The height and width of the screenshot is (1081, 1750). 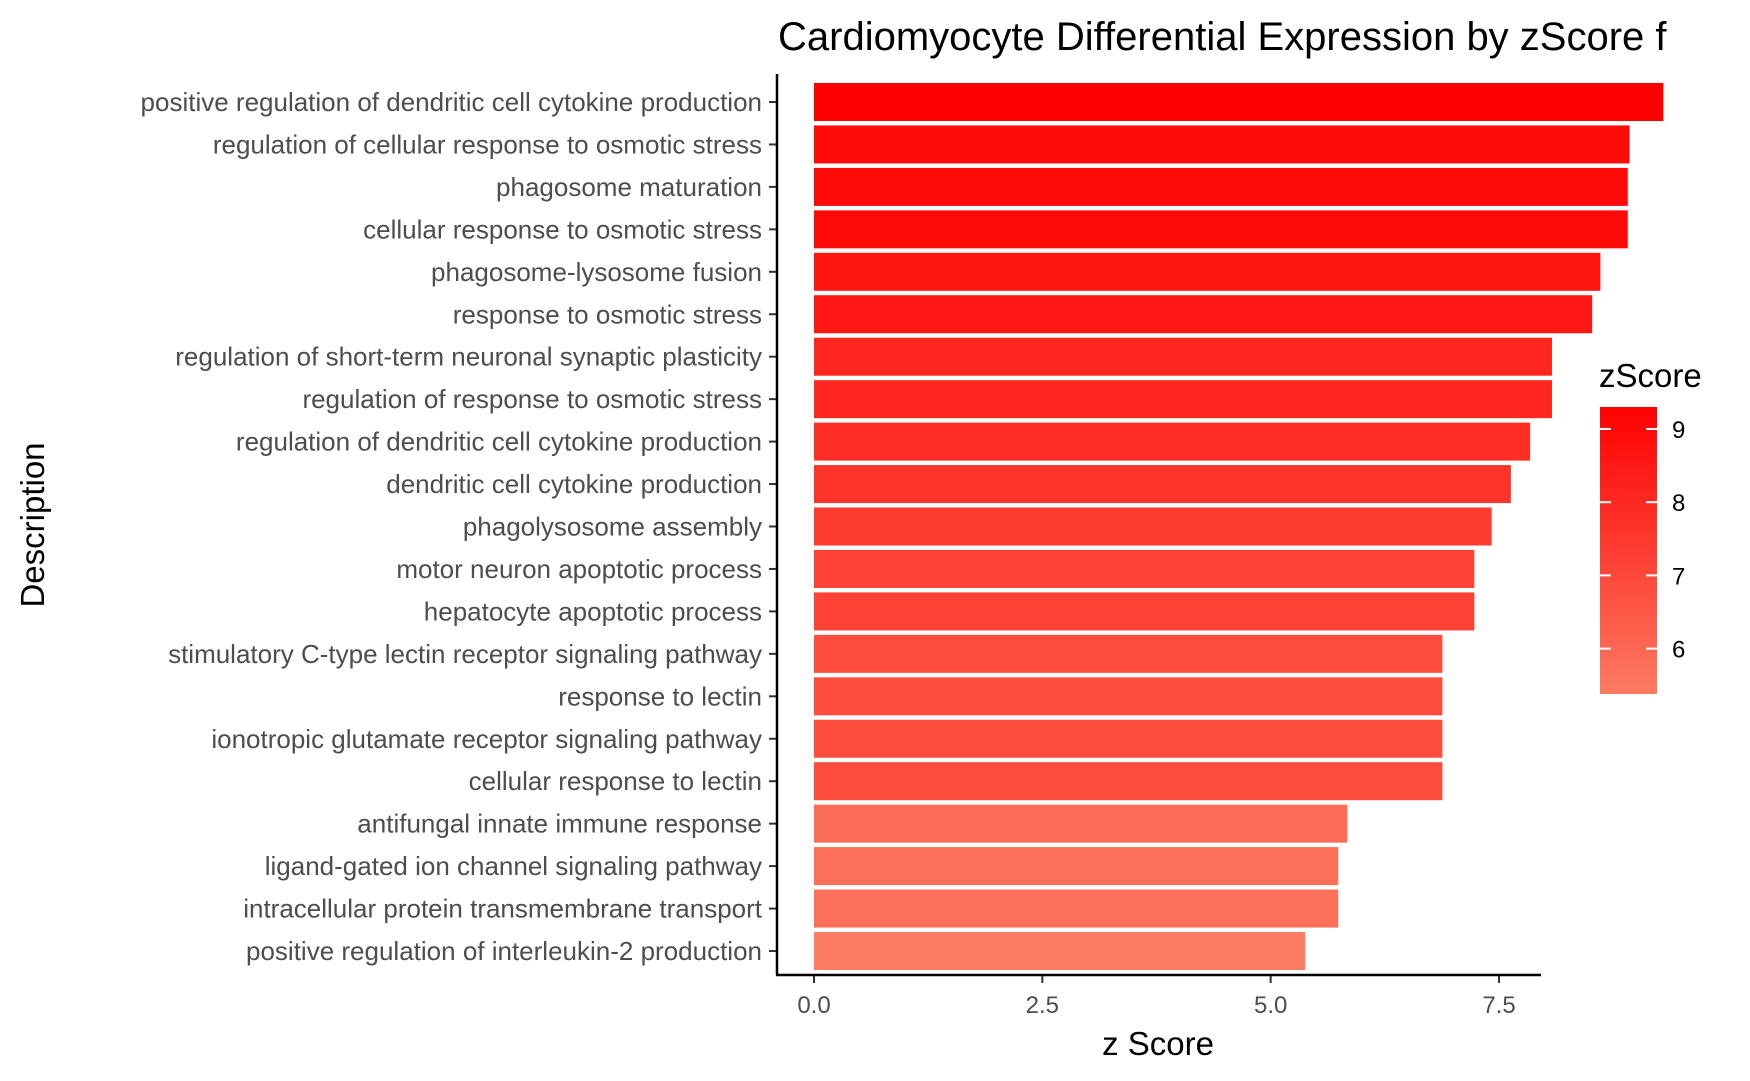 I want to click on x-tick-label: 2.5, so click(x=1042, y=1005).